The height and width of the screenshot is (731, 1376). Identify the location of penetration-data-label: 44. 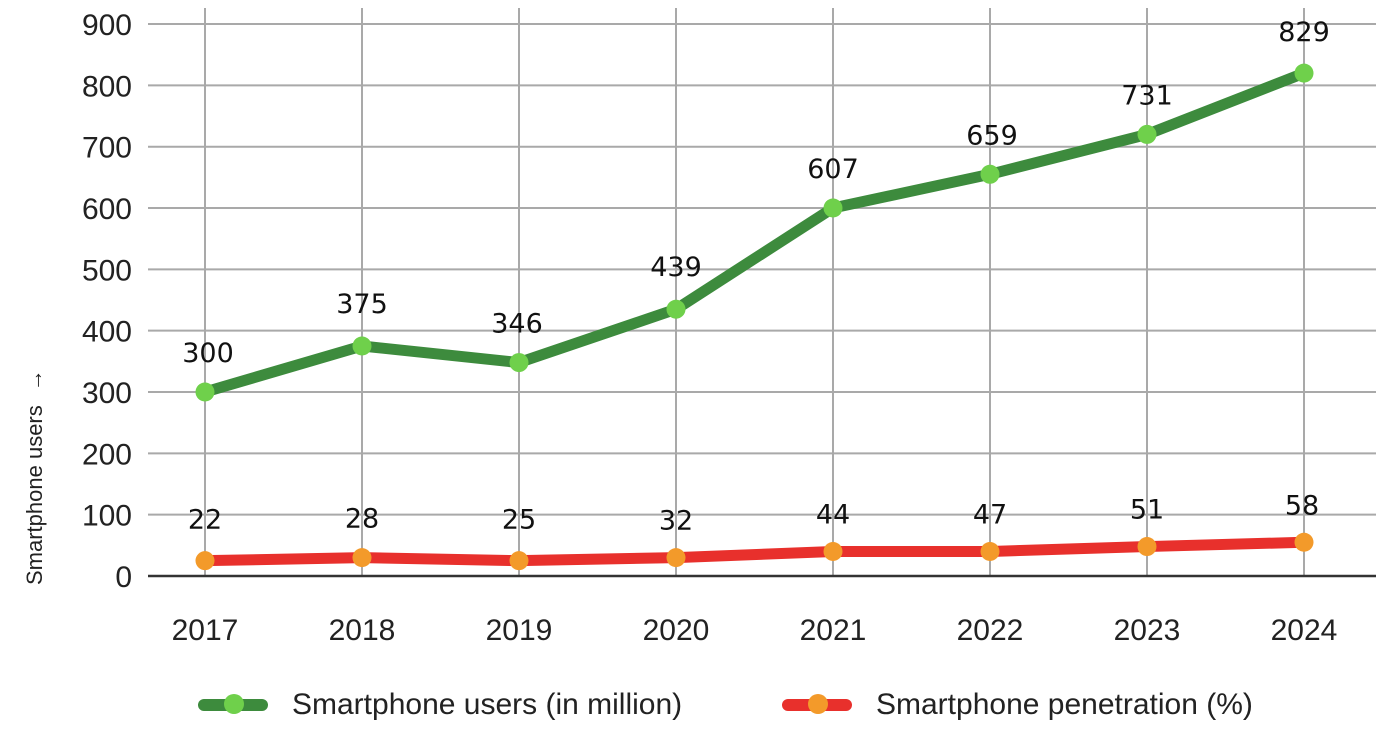
(833, 514).